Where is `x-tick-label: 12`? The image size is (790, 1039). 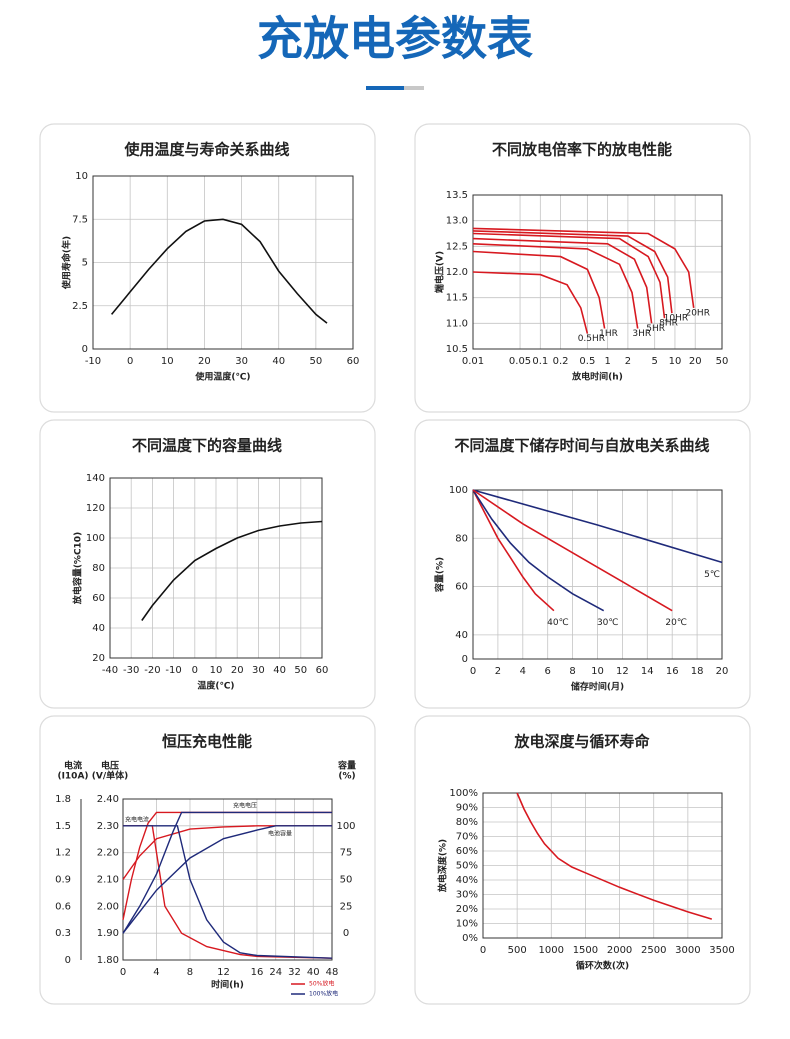 x-tick-label: 12 is located at coordinates (223, 972).